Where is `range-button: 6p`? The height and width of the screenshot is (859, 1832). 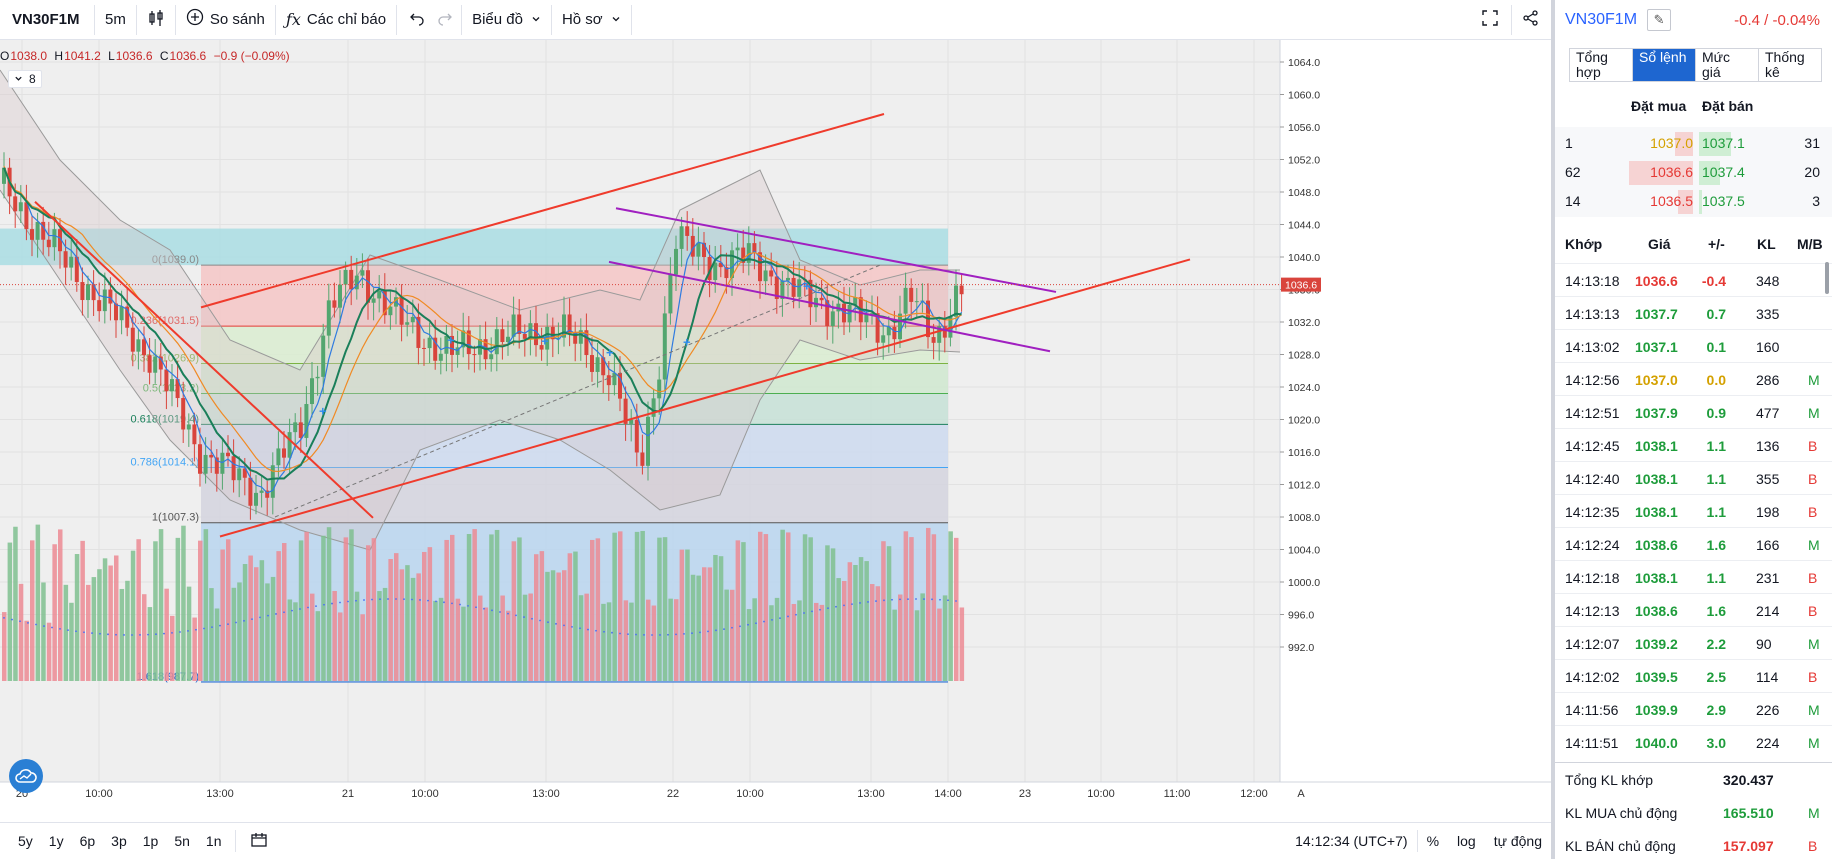
range-button: 6p is located at coordinates (87, 841).